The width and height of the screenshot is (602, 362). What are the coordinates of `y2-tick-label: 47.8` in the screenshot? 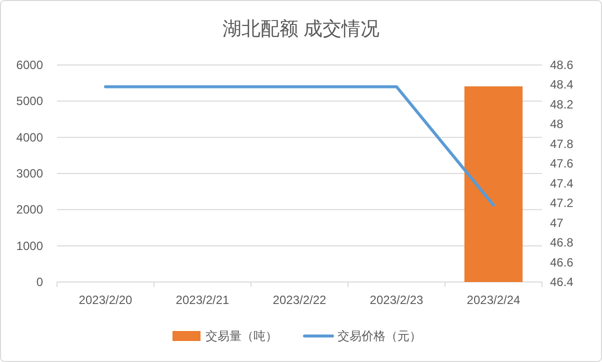 It's located at (562, 143).